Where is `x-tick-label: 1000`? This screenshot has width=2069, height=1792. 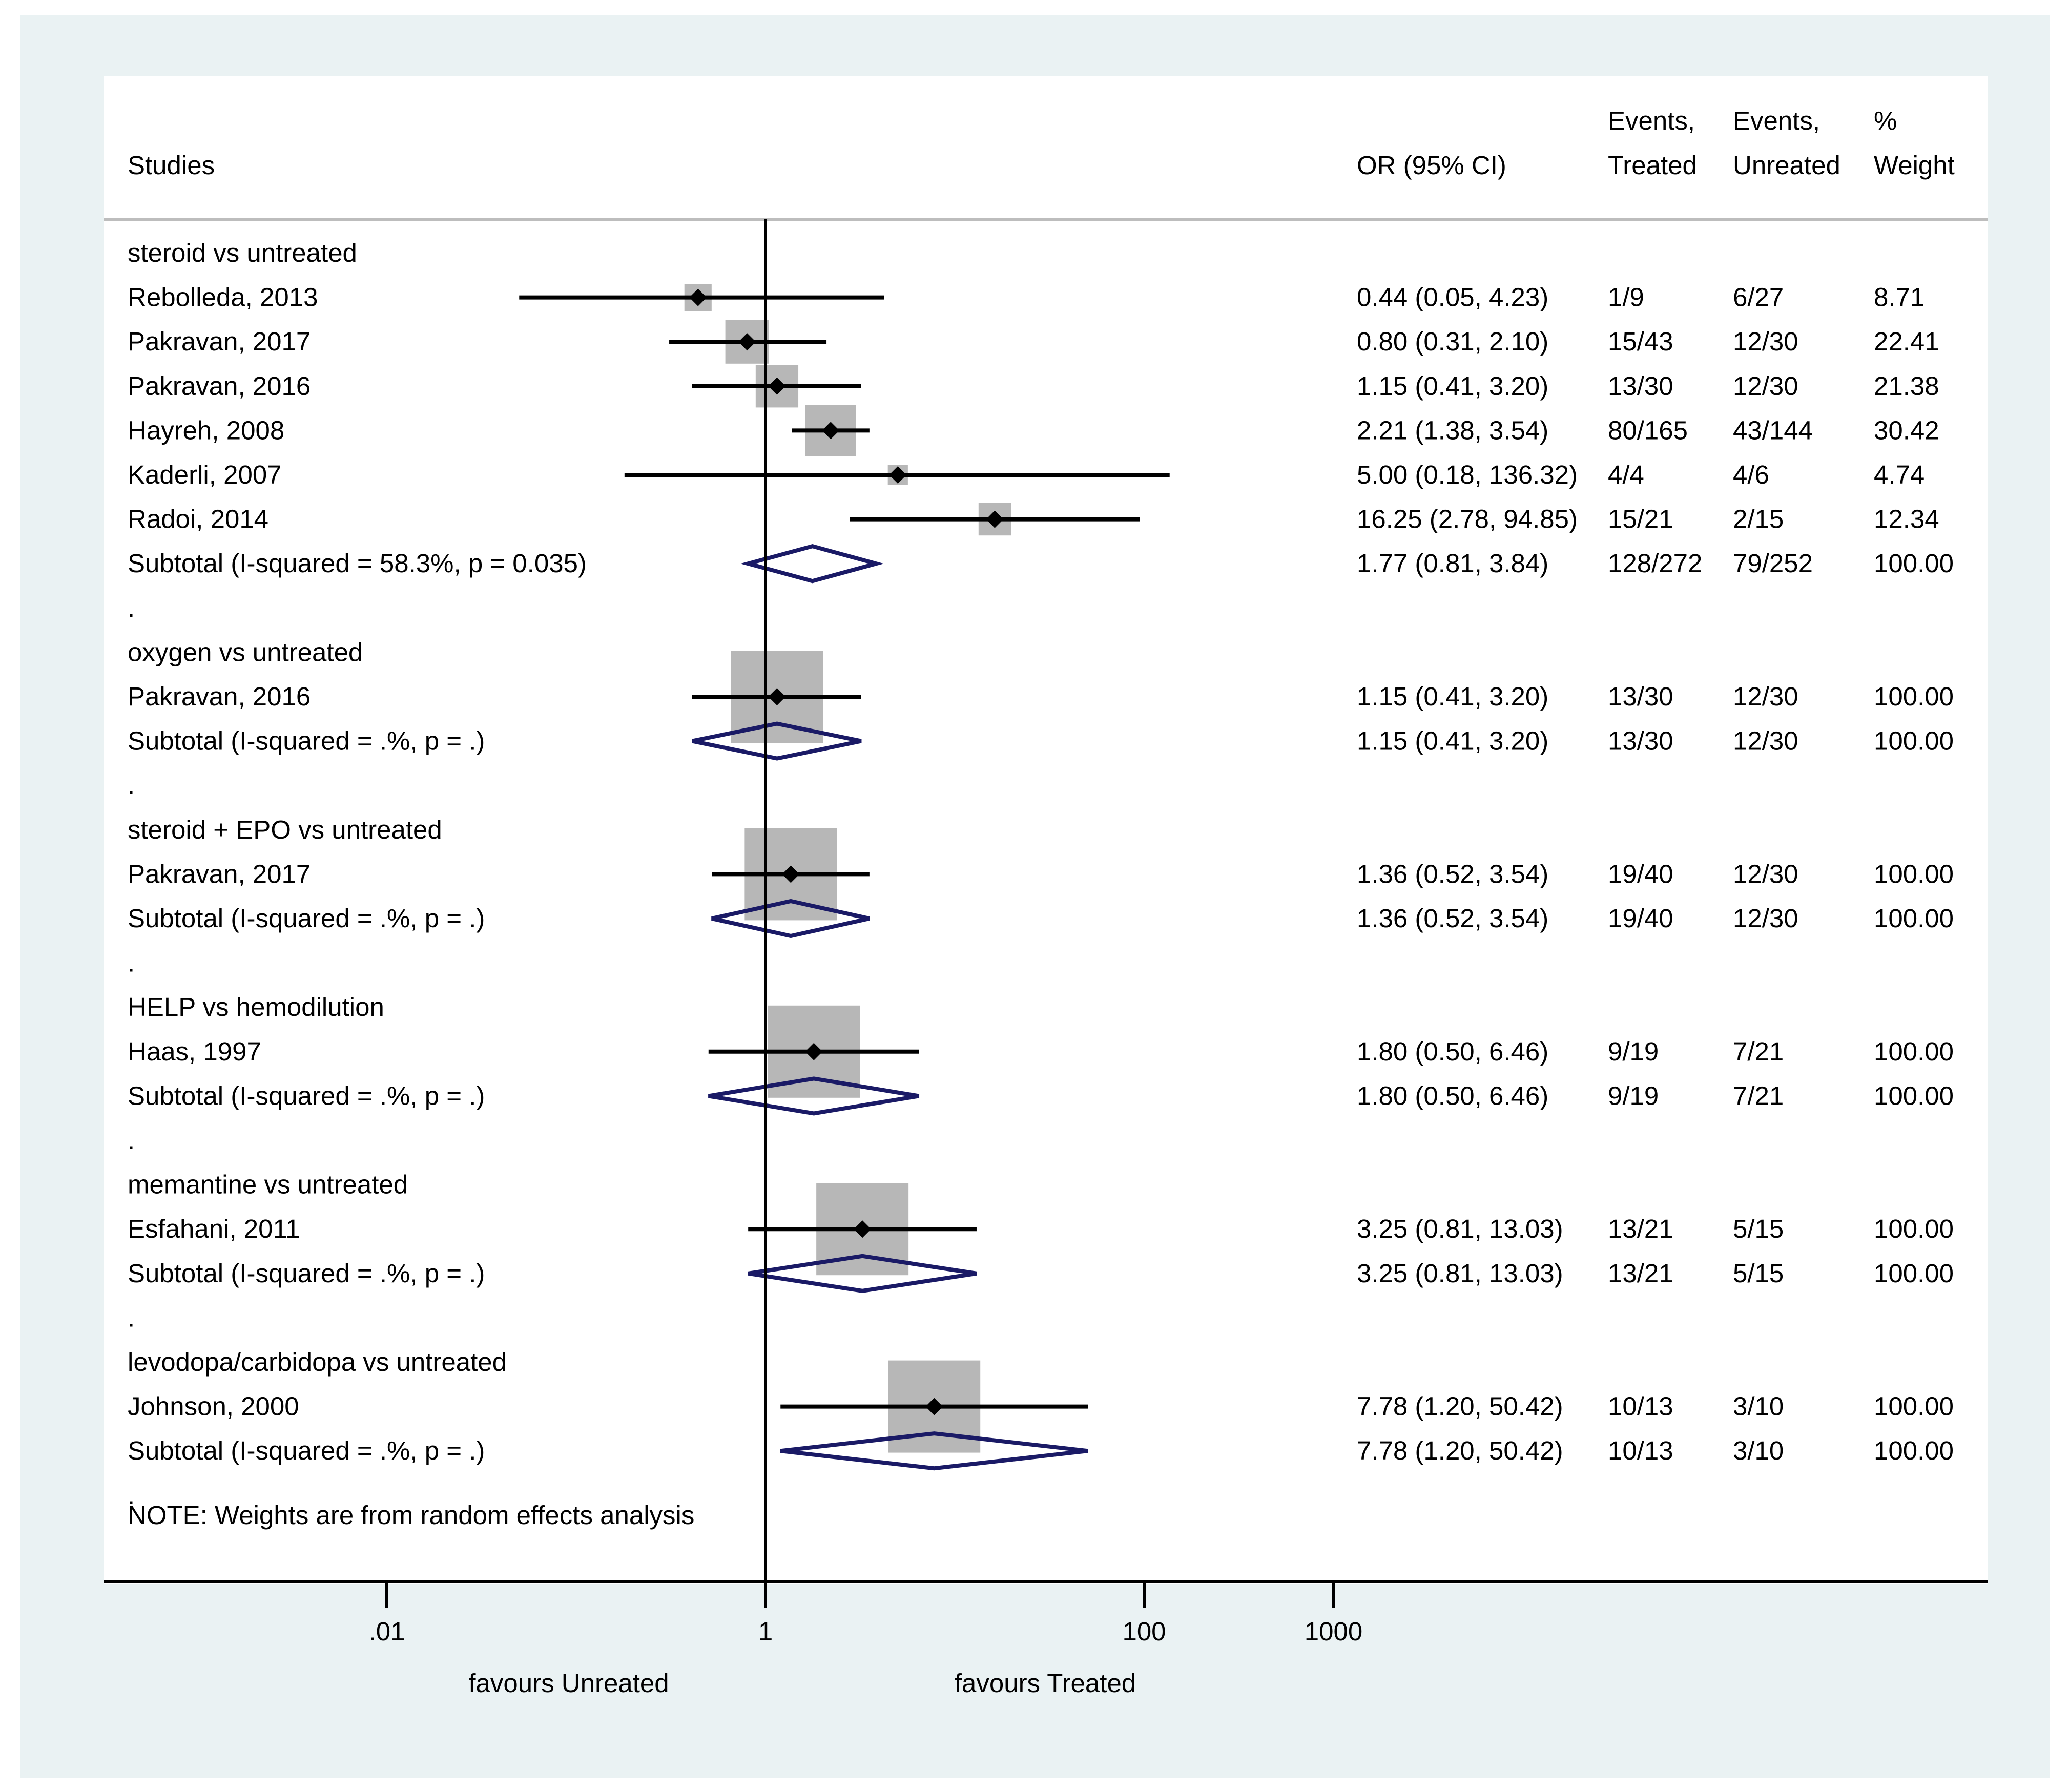
x-tick-label: 1000 is located at coordinates (1333, 1632).